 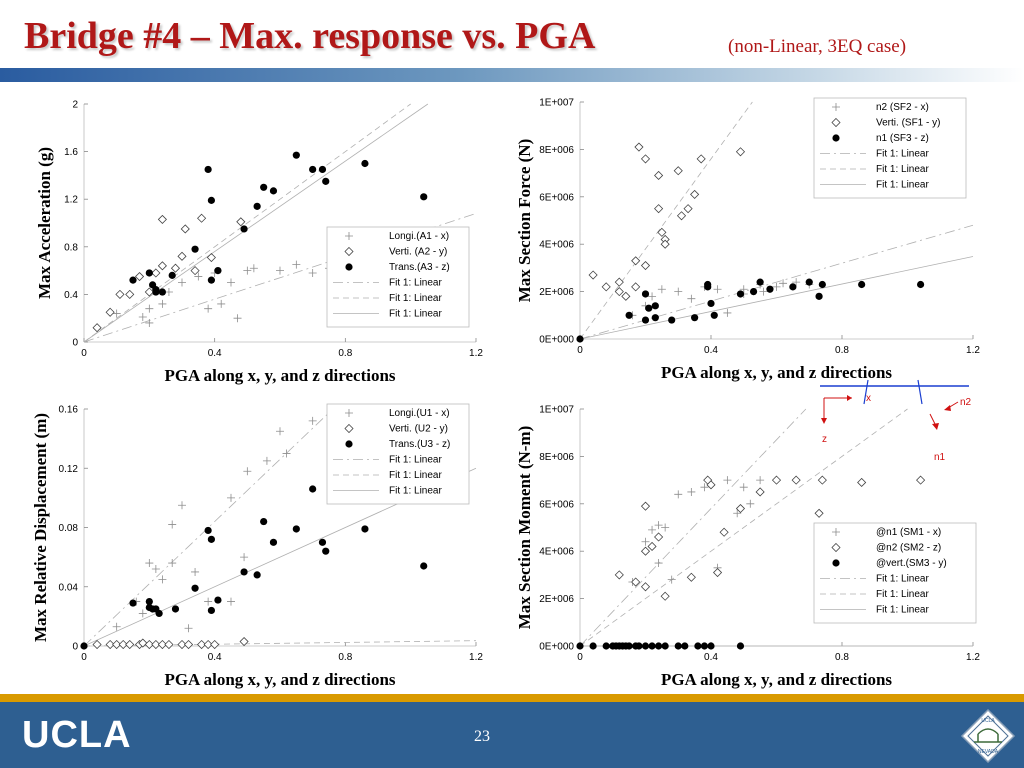 What do you see at coordinates (556, 103) in the screenshot?
I see `y-tick-label: 1E+007` at bounding box center [556, 103].